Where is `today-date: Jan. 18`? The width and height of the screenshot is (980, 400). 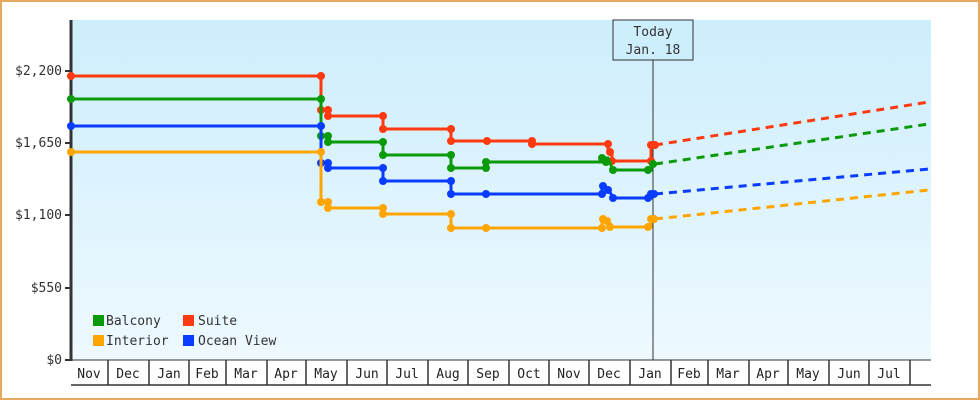 today-date: Jan. 18 is located at coordinates (653, 50).